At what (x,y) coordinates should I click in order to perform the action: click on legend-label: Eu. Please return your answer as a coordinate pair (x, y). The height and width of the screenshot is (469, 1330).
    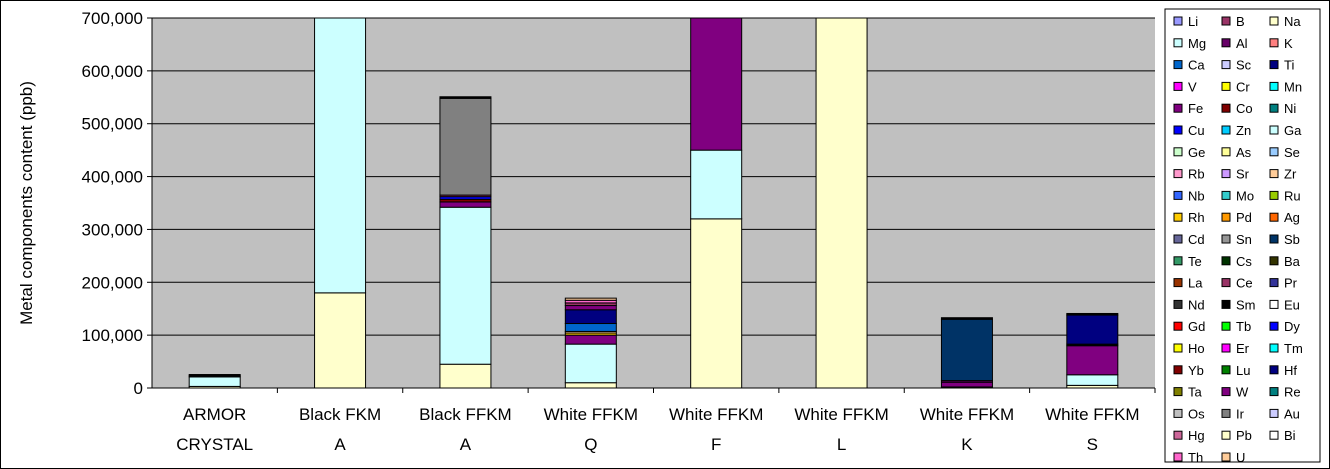
    Looking at the image, I should click on (1292, 304).